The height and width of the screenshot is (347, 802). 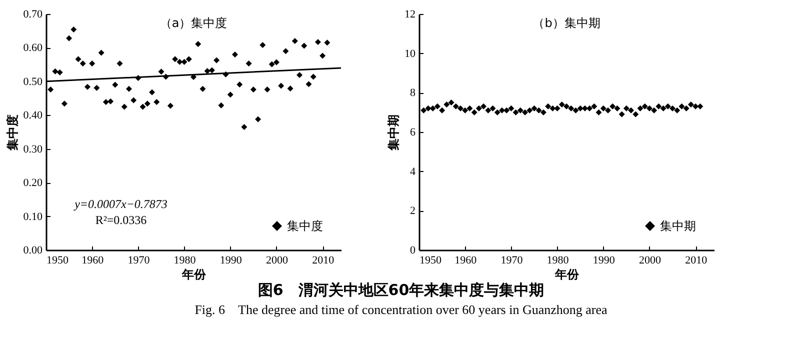 What do you see at coordinates (401, 290) in the screenshot?
I see `caption: 图6 渭河关中地区60年来集中度与集中期` at bounding box center [401, 290].